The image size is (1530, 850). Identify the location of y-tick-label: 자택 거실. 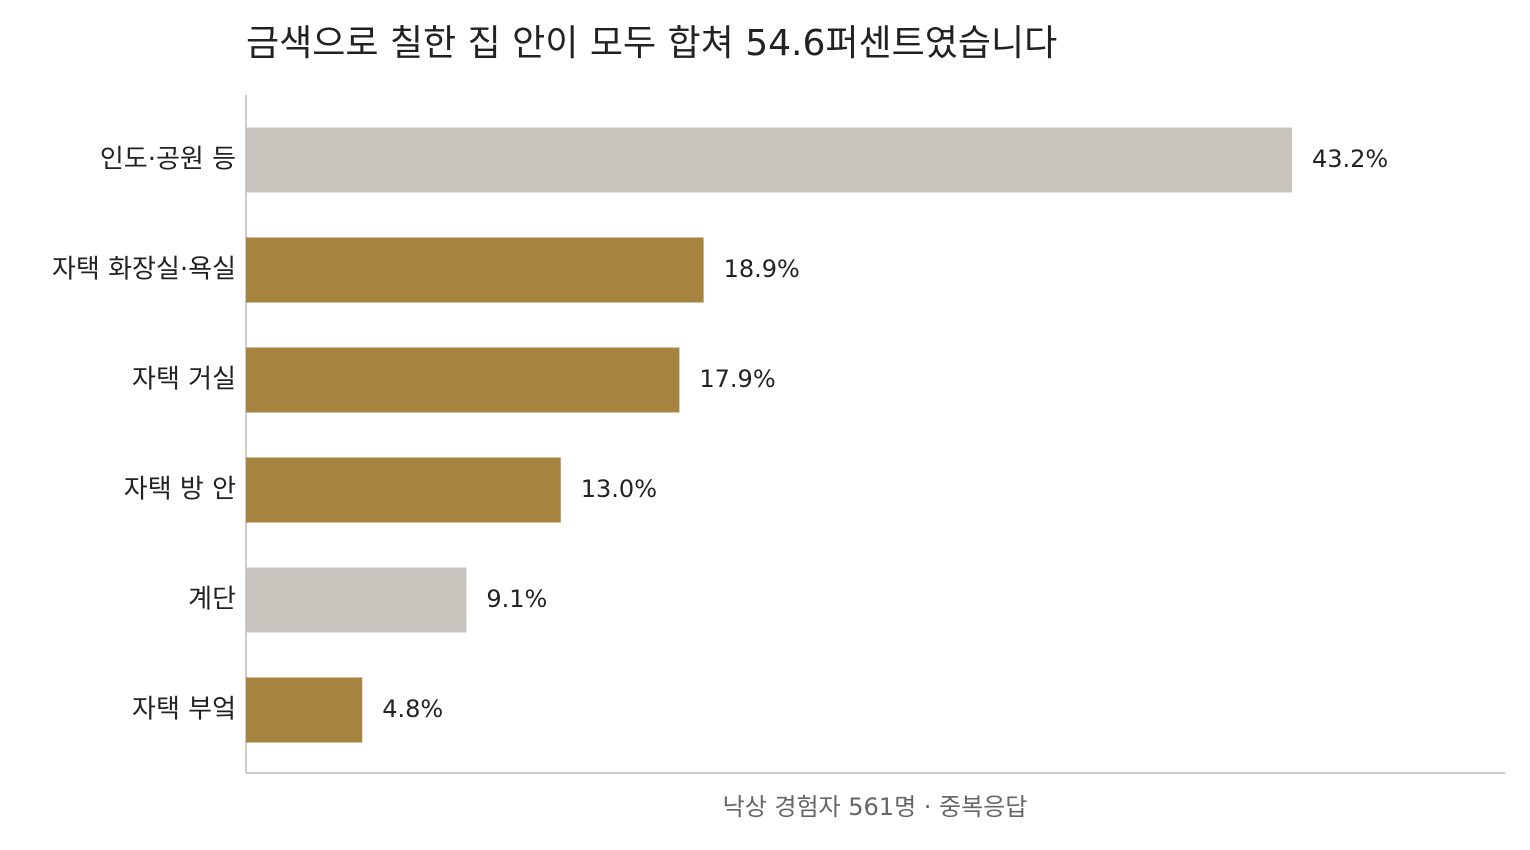
(184, 380).